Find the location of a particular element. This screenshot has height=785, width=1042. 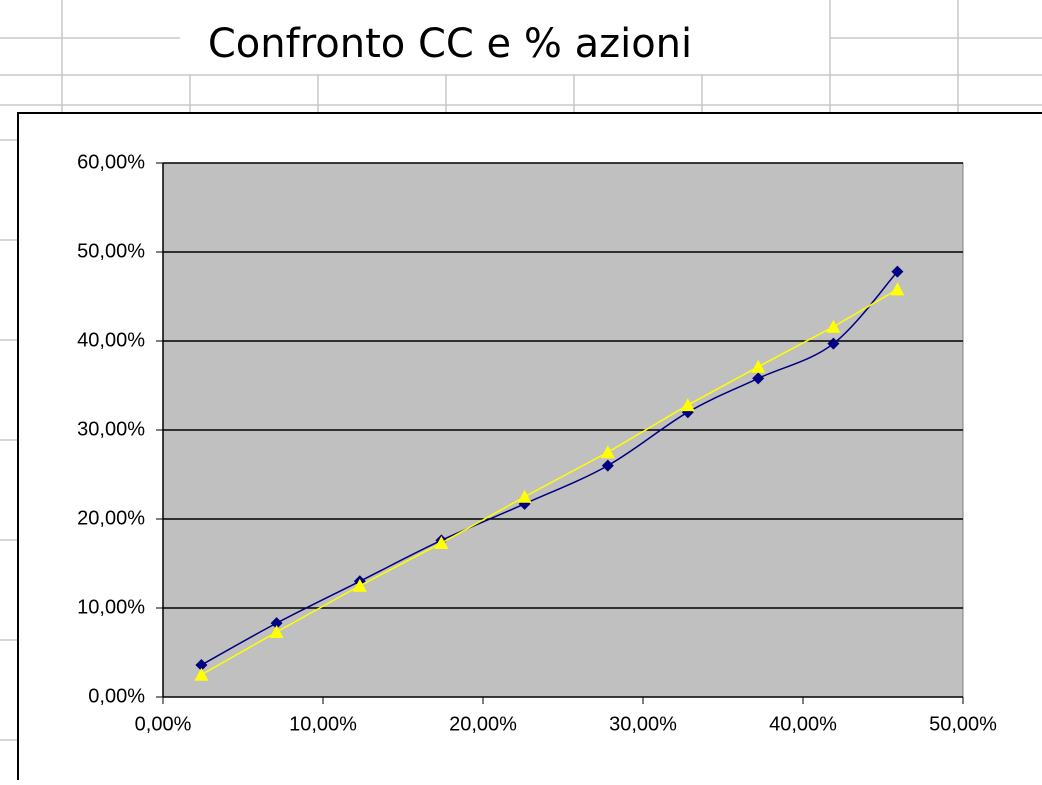

chart-title: Confronto CC e % azioni is located at coordinates (450, 44).